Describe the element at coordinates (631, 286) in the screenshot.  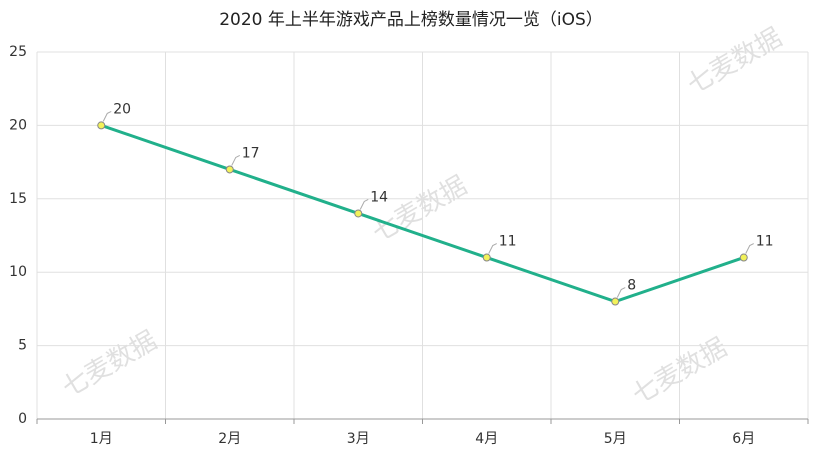
I see `data-label: 8` at that location.